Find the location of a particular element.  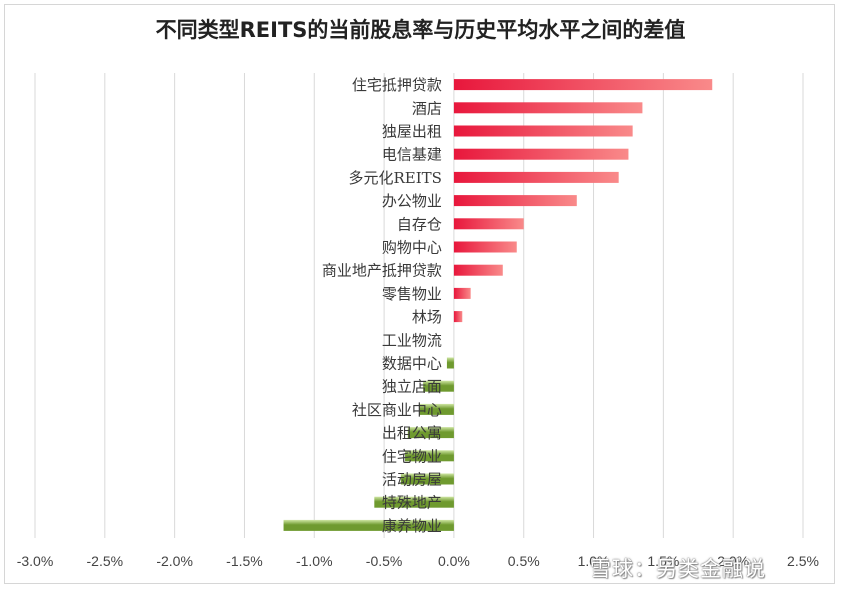

category-label: 出租公寓 is located at coordinates (412, 433).